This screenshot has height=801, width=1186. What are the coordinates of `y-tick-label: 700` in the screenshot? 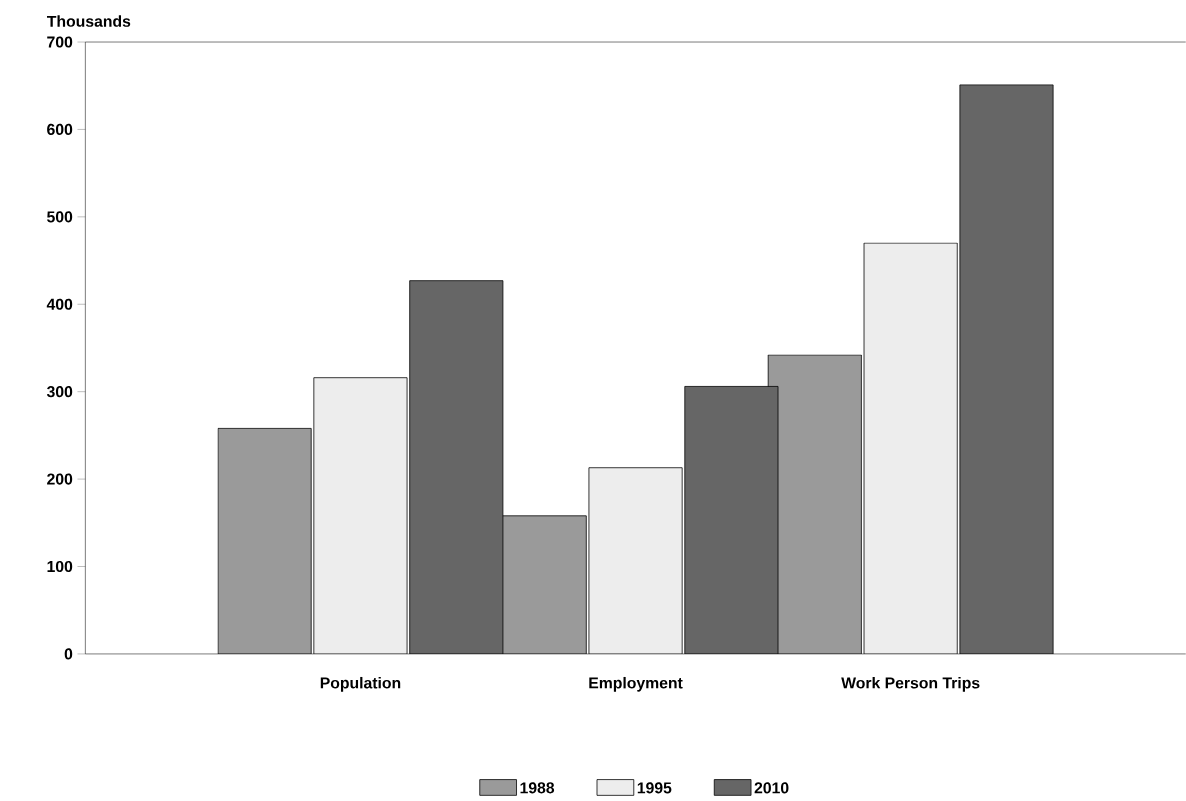 It's located at (60, 42).